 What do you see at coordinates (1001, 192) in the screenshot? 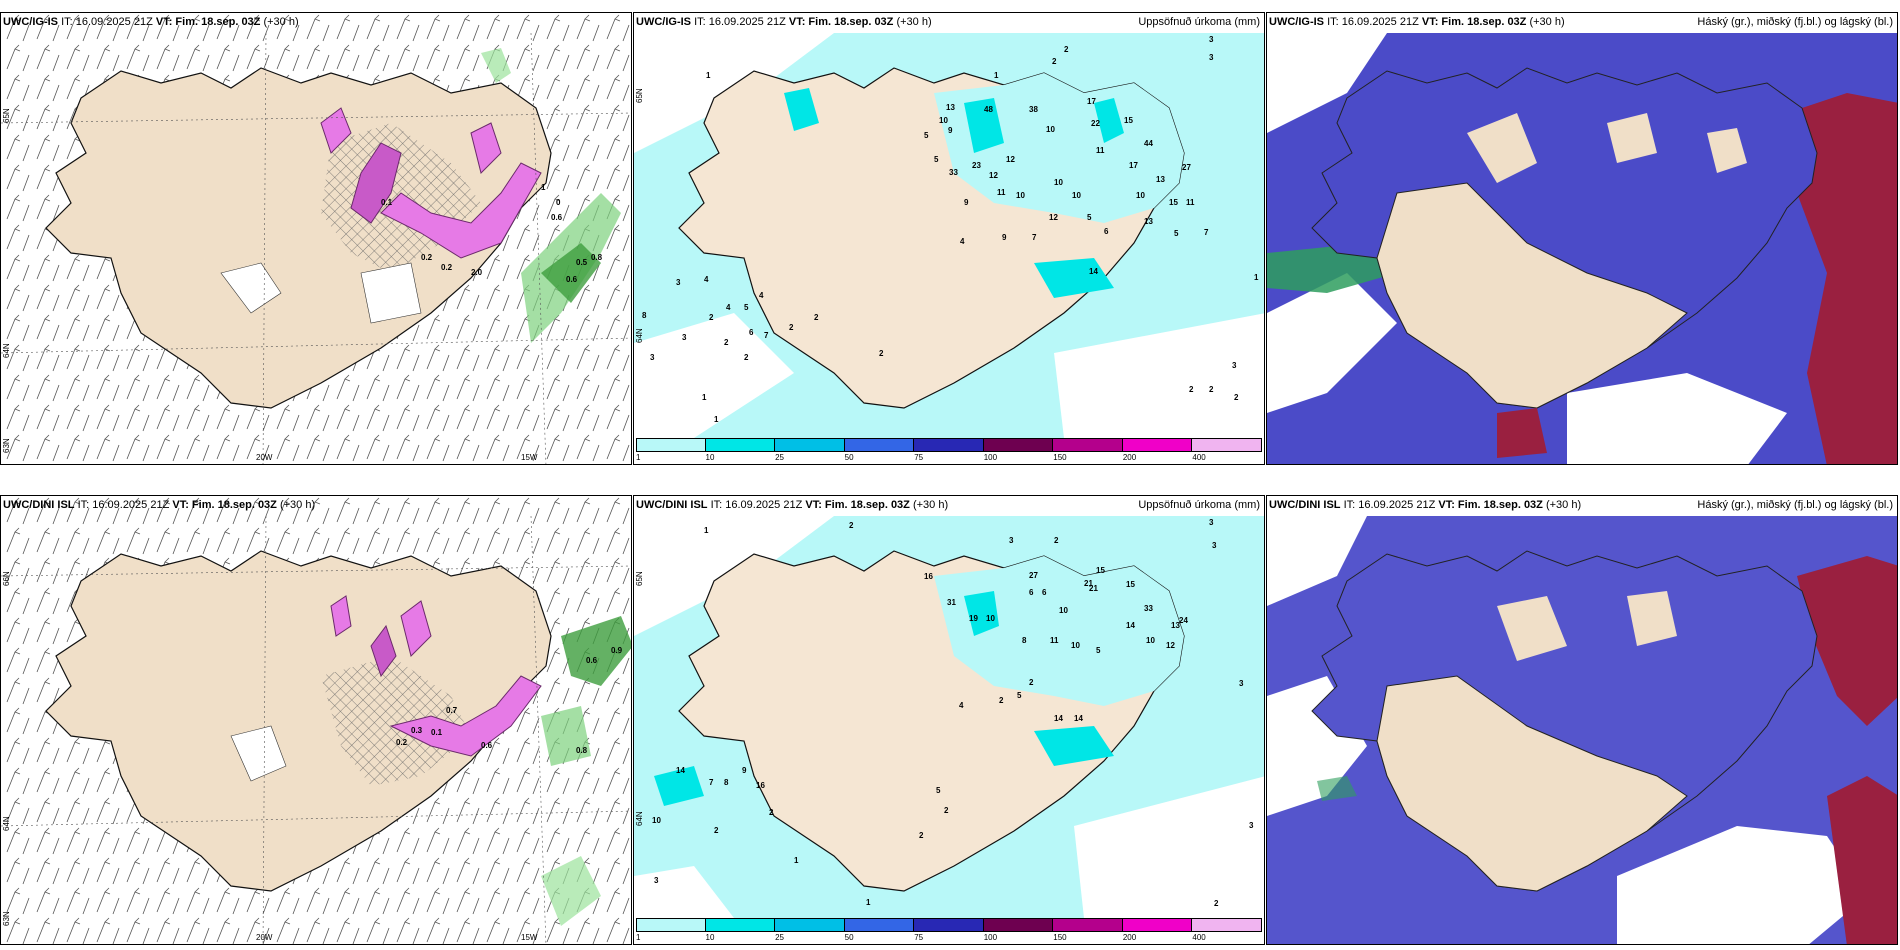
I see `value-label: 11` at bounding box center [1001, 192].